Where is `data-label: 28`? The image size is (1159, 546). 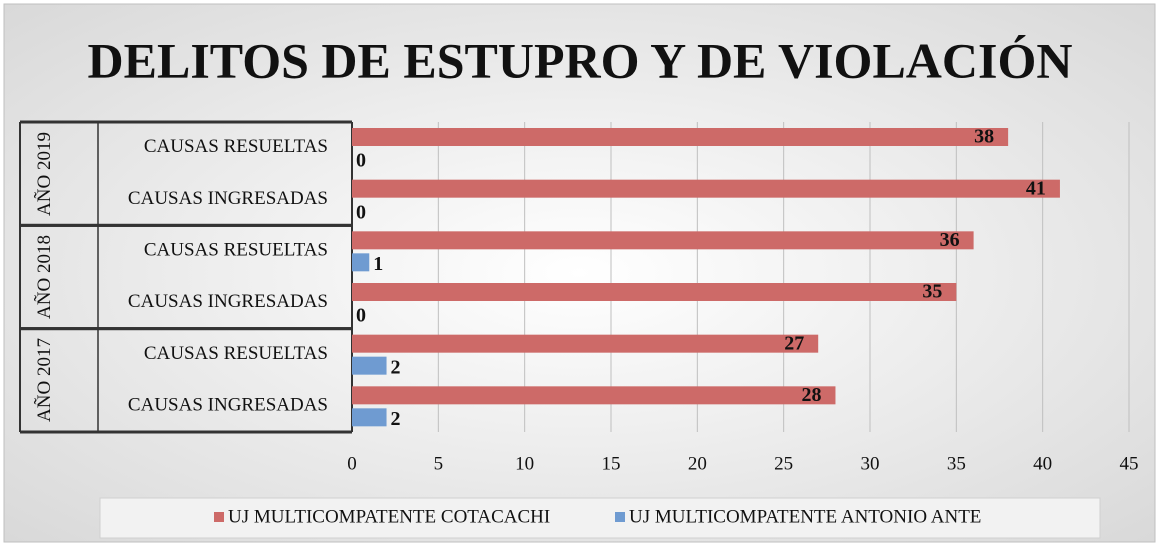
data-label: 28 is located at coordinates (811, 395).